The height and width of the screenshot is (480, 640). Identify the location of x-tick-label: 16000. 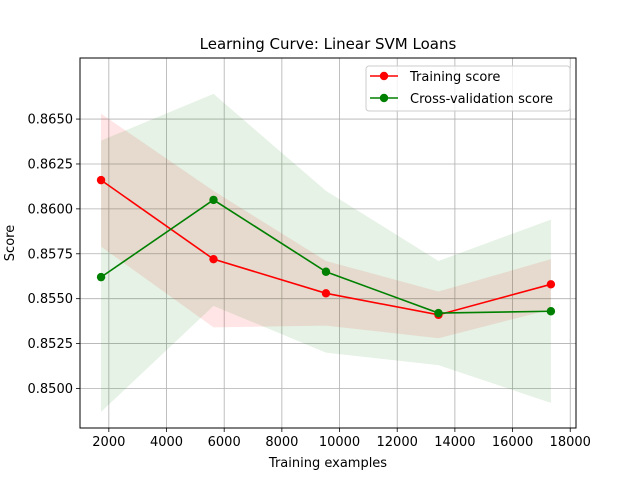
(512, 442).